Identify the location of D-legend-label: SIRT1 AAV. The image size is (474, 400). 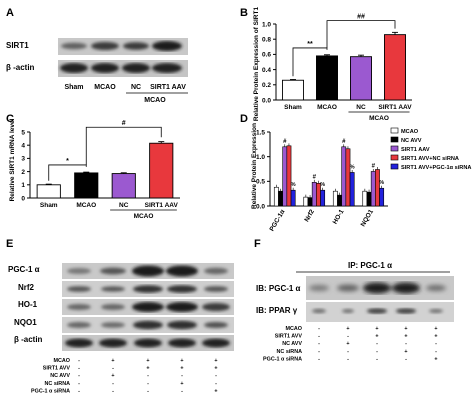
(415, 150).